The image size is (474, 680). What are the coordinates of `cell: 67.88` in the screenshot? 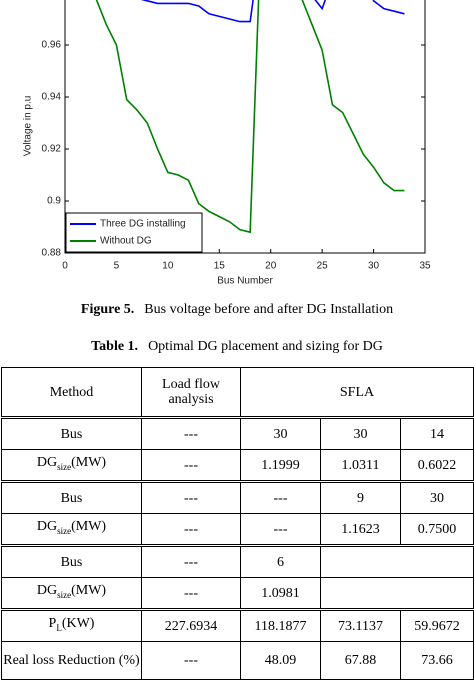 It's located at (360, 660).